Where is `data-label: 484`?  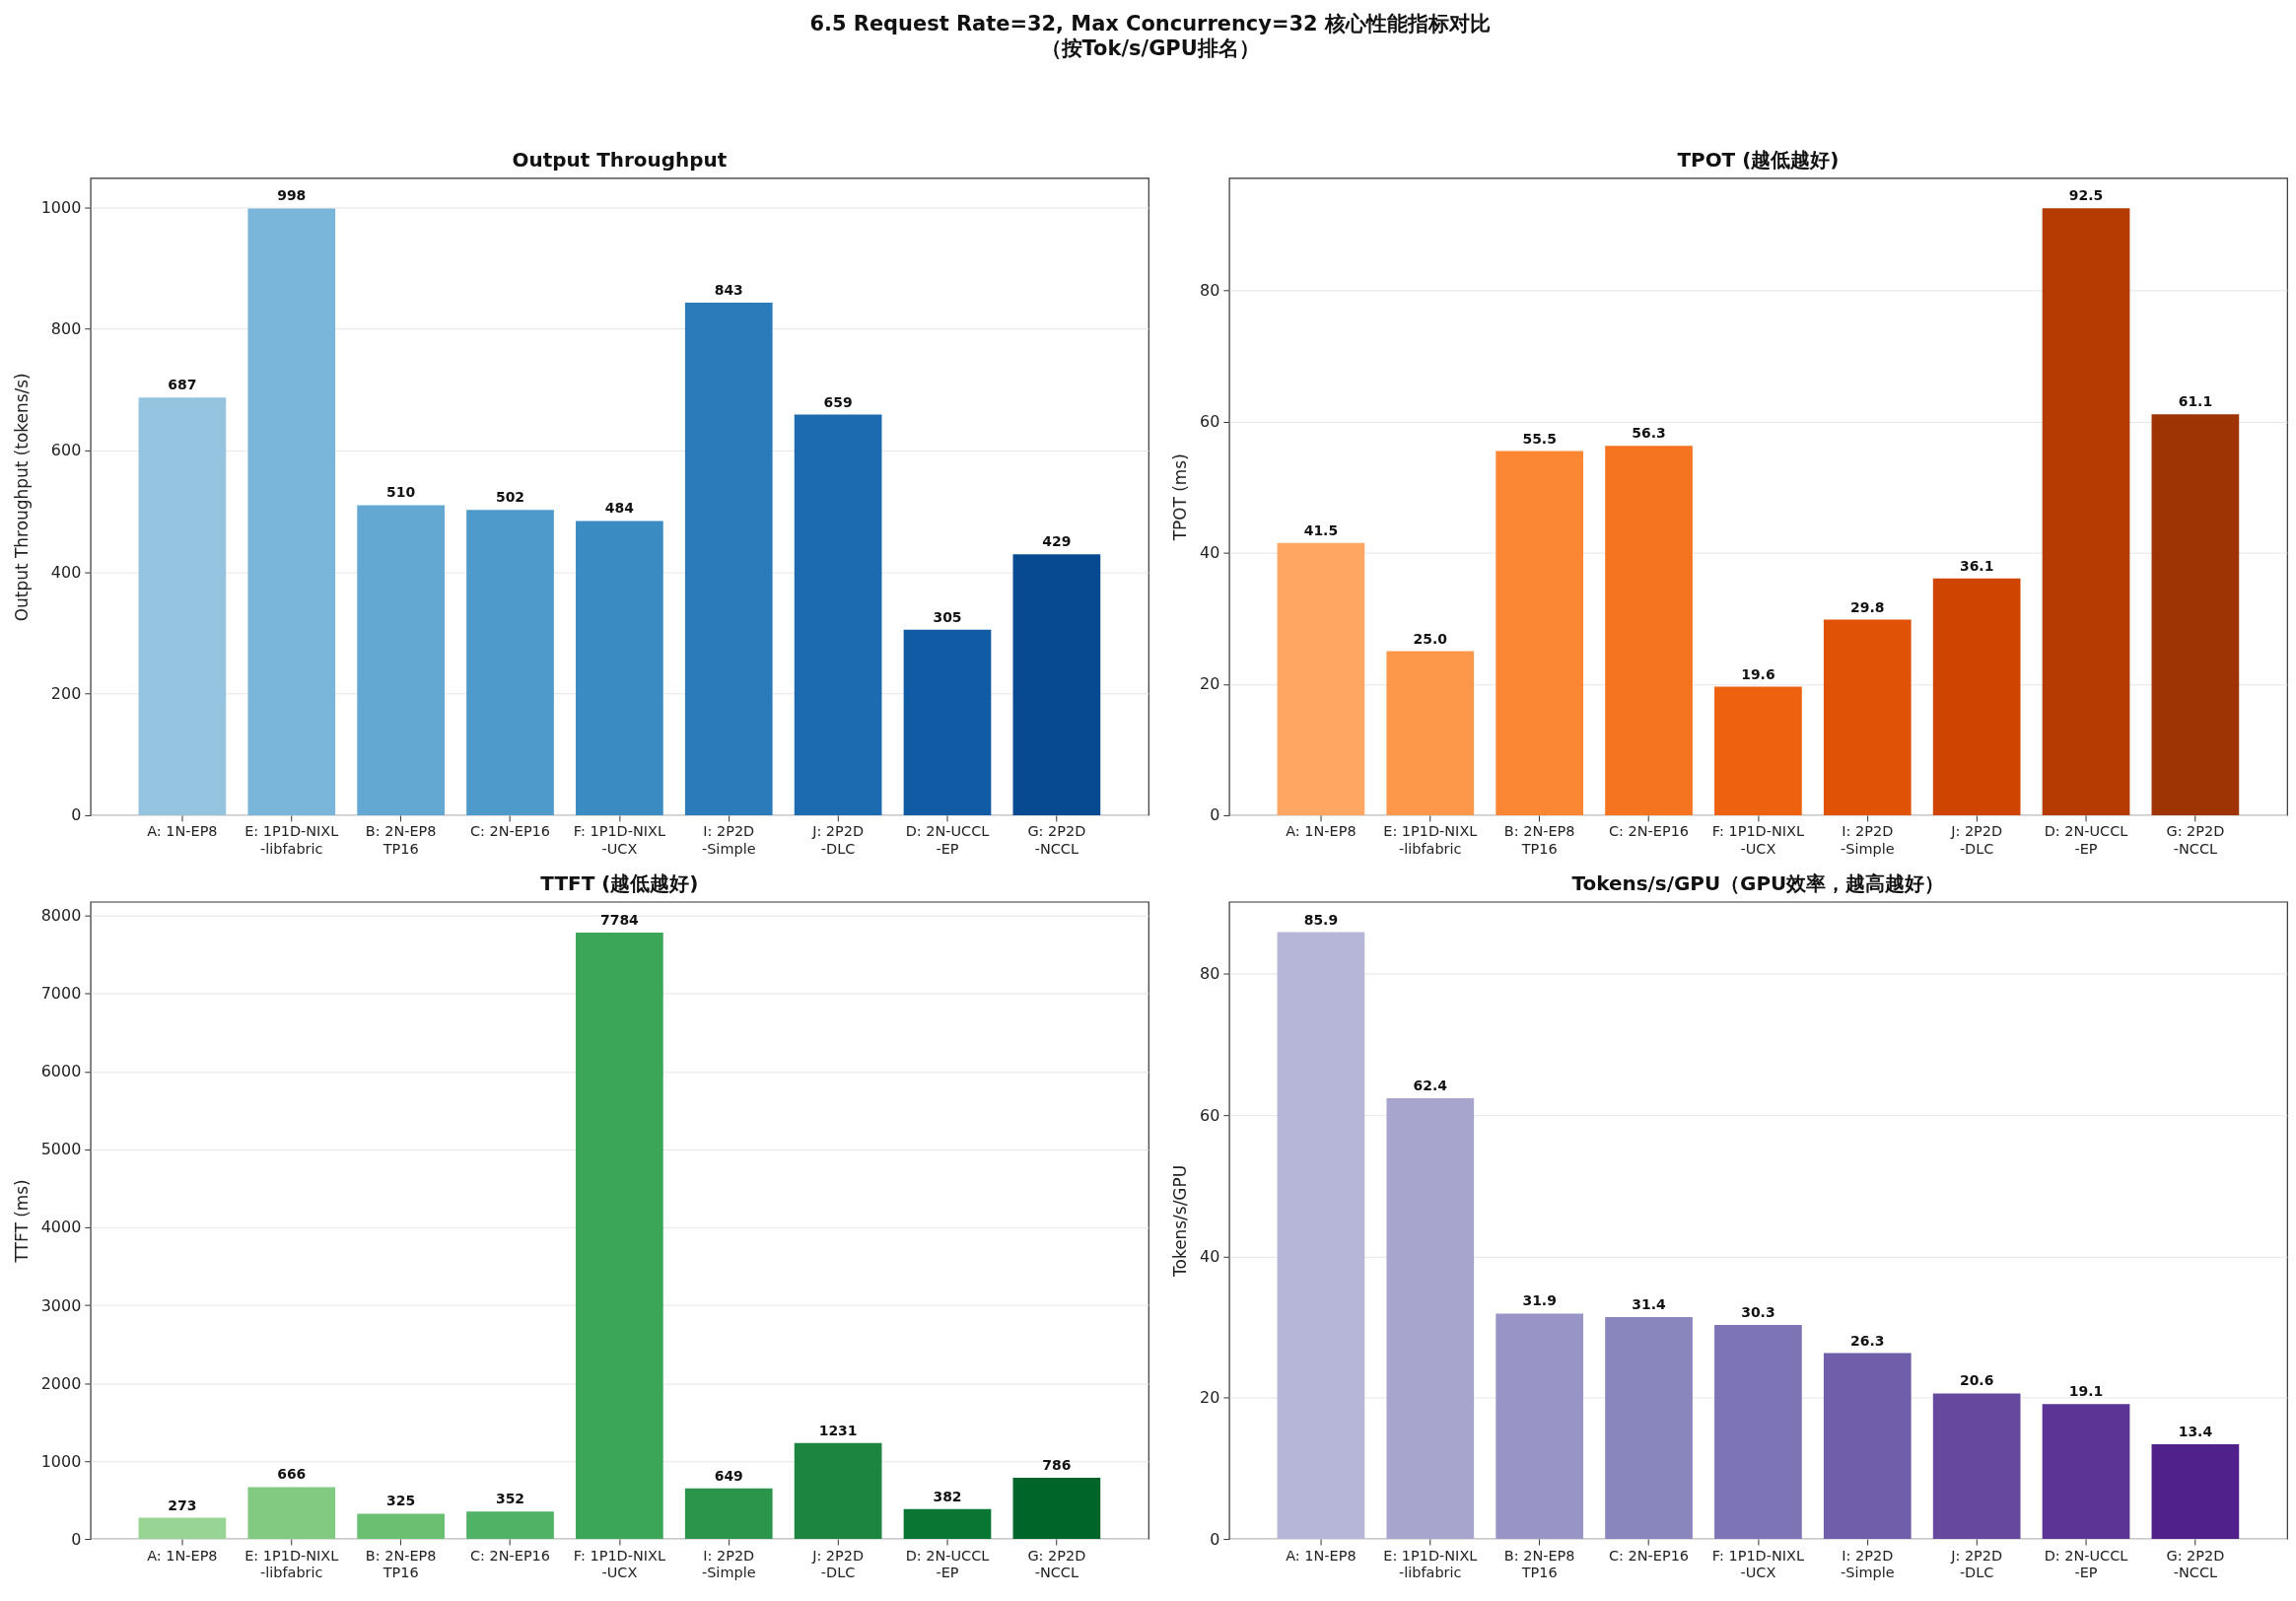
data-label: 484 is located at coordinates (619, 509).